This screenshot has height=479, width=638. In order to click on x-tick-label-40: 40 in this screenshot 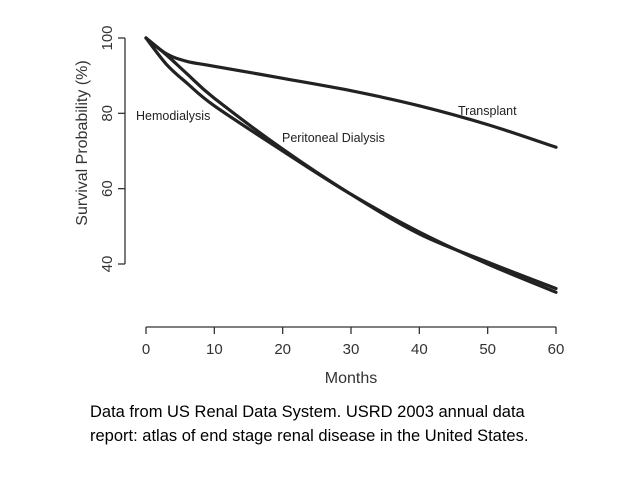, I will do `click(419, 349)`.